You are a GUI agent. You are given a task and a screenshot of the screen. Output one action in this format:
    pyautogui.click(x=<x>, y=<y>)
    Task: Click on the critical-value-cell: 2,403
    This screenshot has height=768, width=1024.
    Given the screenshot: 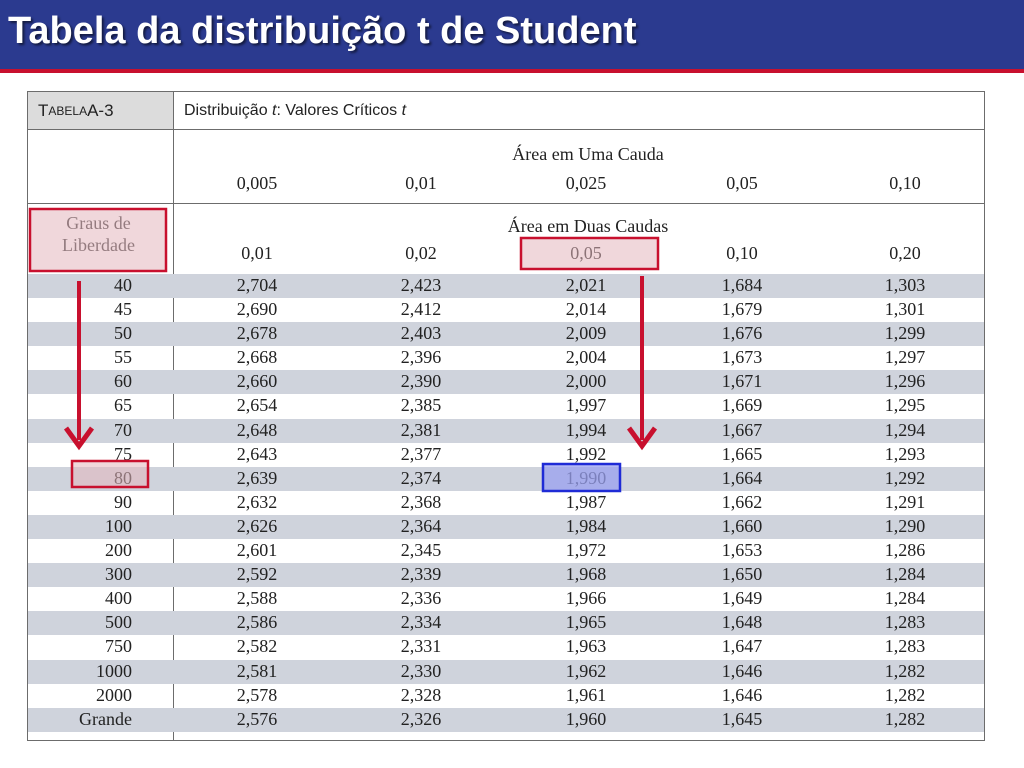 What is the action you would take?
    pyautogui.click(x=421, y=333)
    